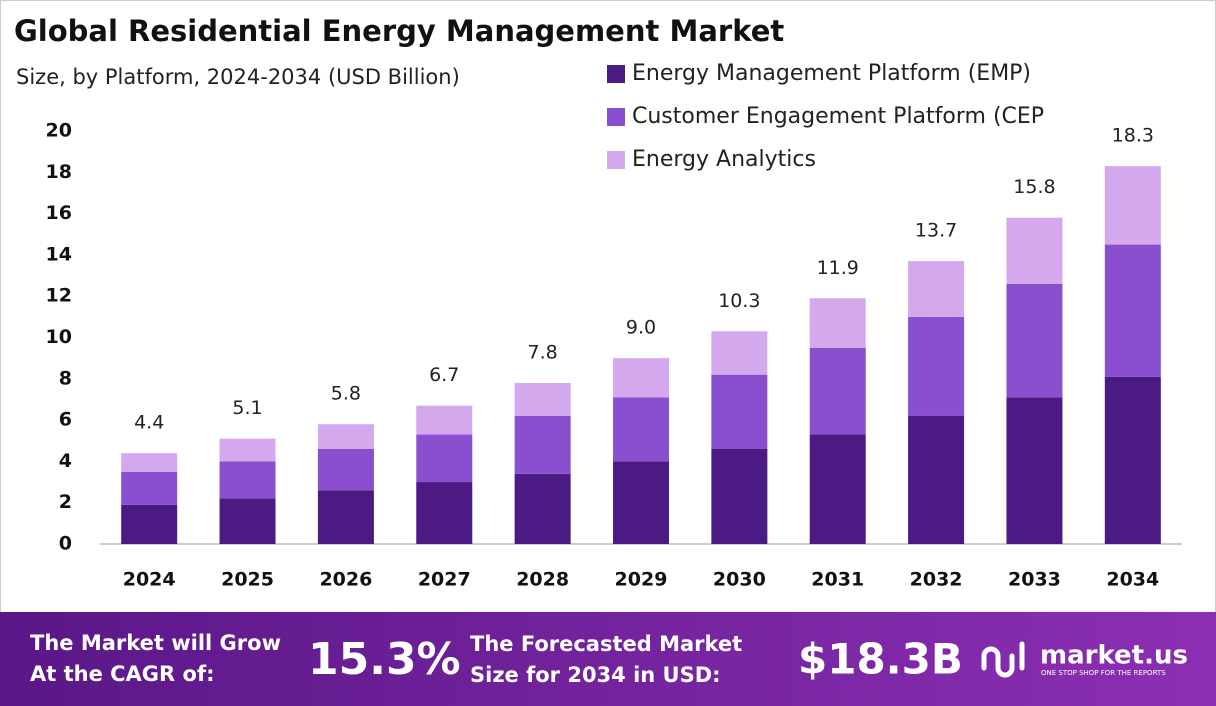 This screenshot has height=706, width=1216. Describe the element at coordinates (247, 580) in the screenshot. I see `x-tick-label: 2025` at that location.